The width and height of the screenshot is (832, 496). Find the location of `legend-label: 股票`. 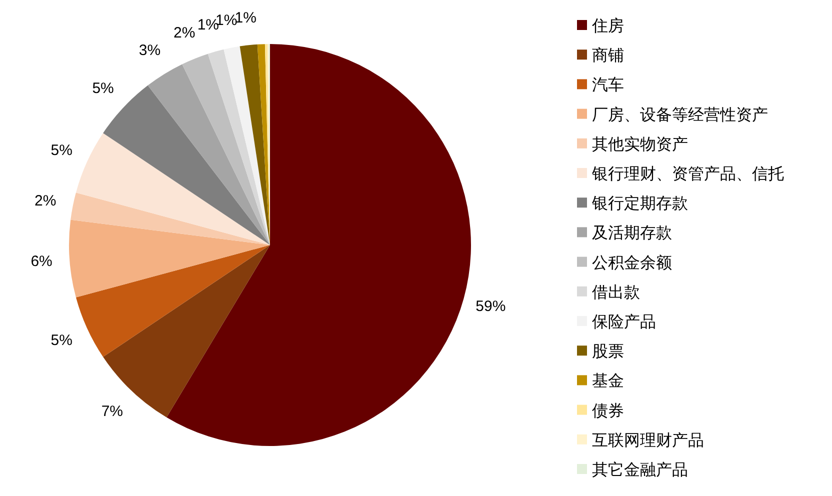

legend-label: 股票 is located at coordinates (608, 352).